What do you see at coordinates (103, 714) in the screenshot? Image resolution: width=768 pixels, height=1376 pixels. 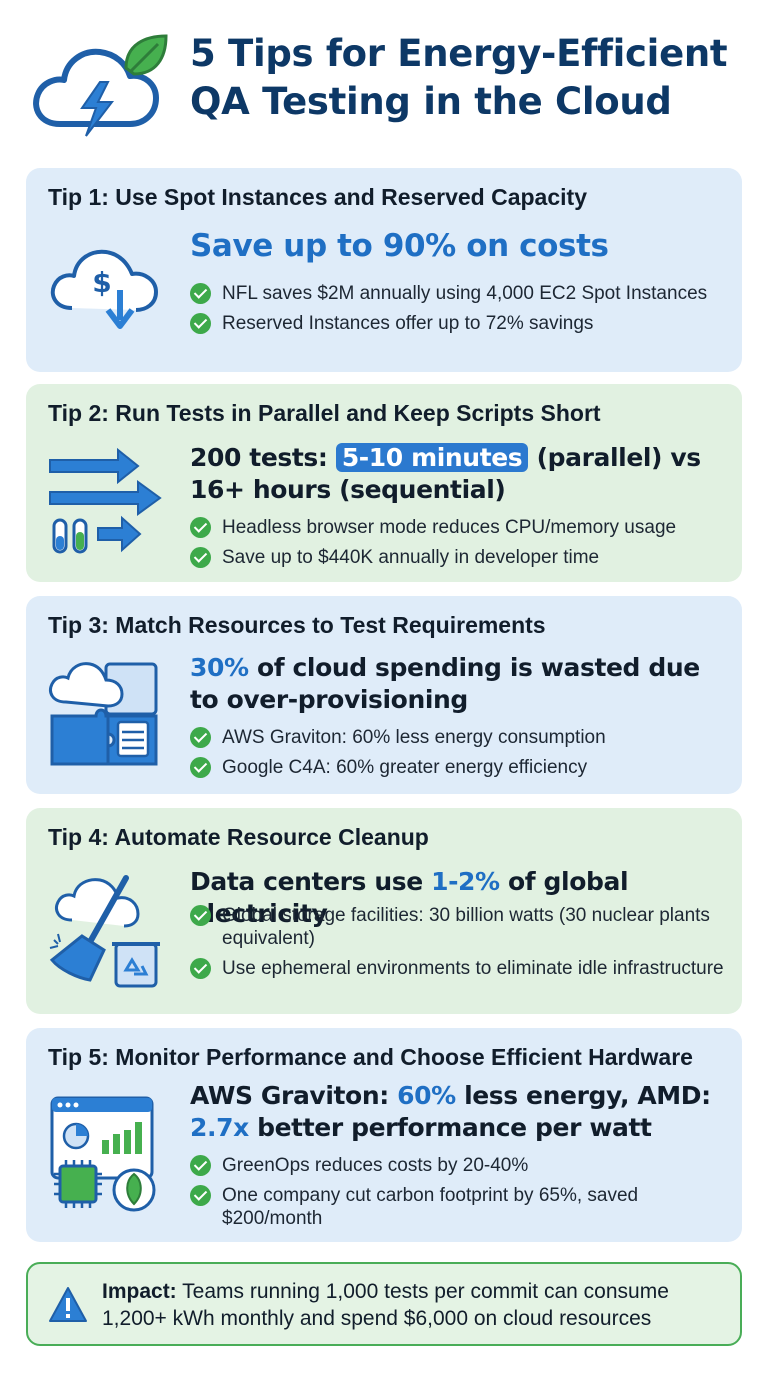 I see `cloud-puzzle-server-icon` at bounding box center [103, 714].